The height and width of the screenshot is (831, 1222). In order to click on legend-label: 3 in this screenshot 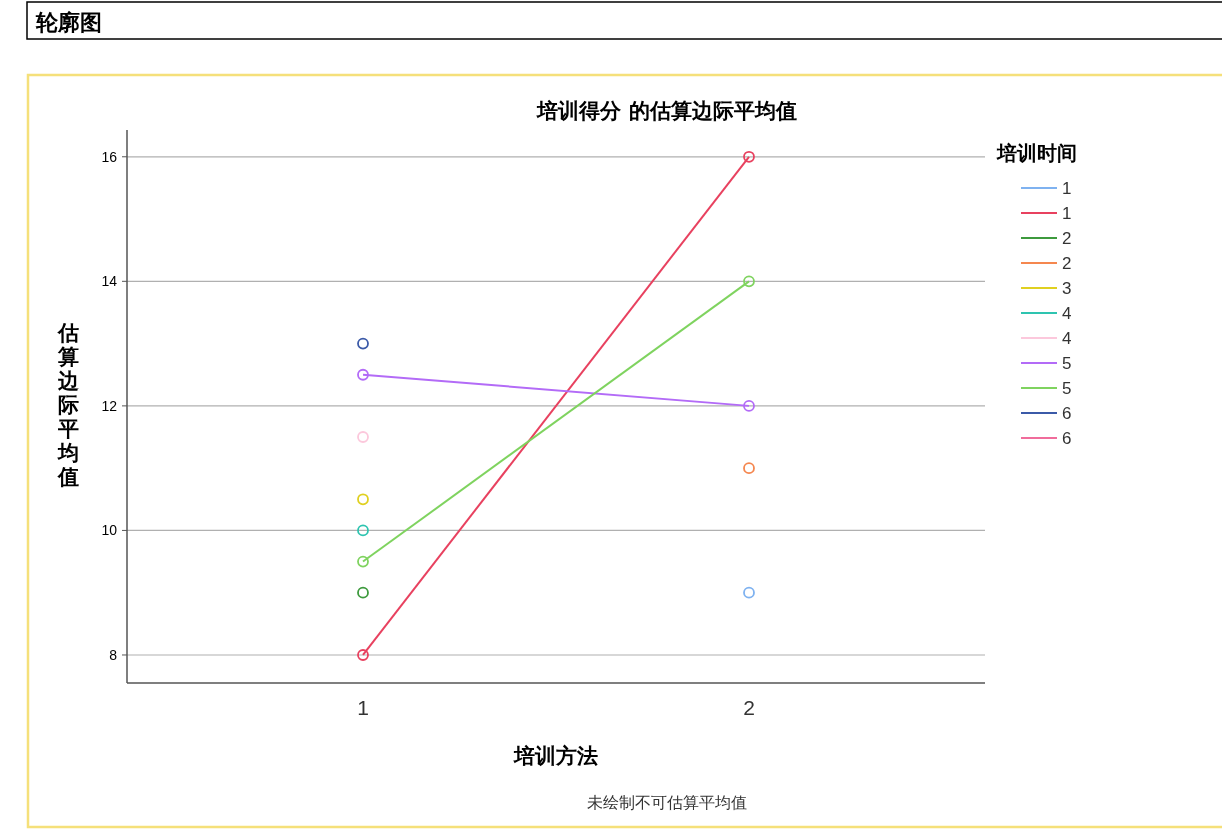, I will do `click(1067, 288)`.